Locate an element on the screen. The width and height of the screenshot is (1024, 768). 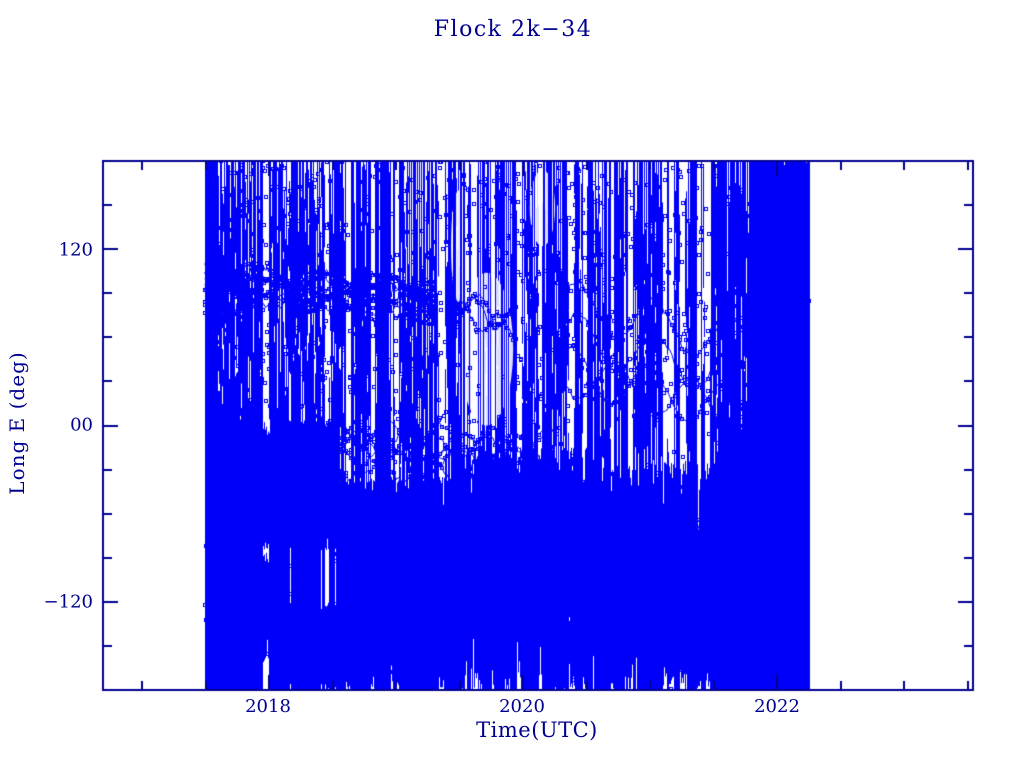
x-axis-title: Time(UTC) is located at coordinates (537, 730).